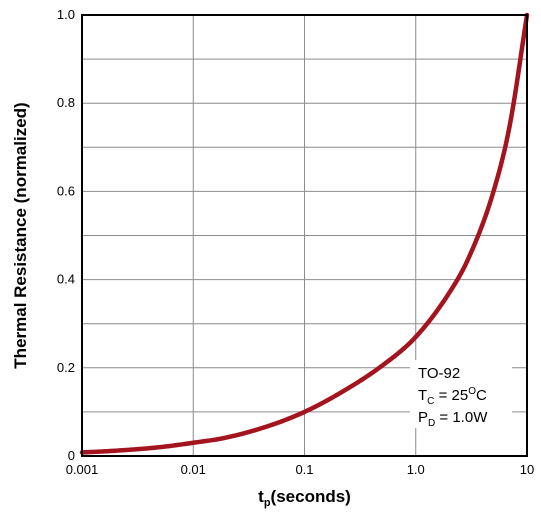  I want to click on x-axis-title-main: t, so click(261, 496).